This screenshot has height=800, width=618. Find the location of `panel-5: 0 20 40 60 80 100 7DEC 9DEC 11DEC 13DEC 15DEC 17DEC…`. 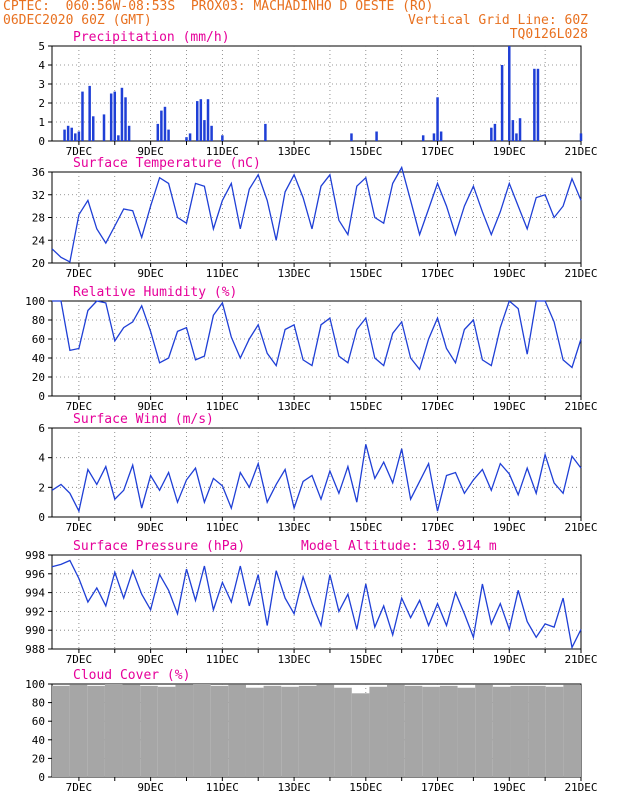

panel-5: 0 20 40 60 80 100 7DEC 9DEC 11DEC 13DEC 15DEC 17DEC… is located at coordinates (311, 731).